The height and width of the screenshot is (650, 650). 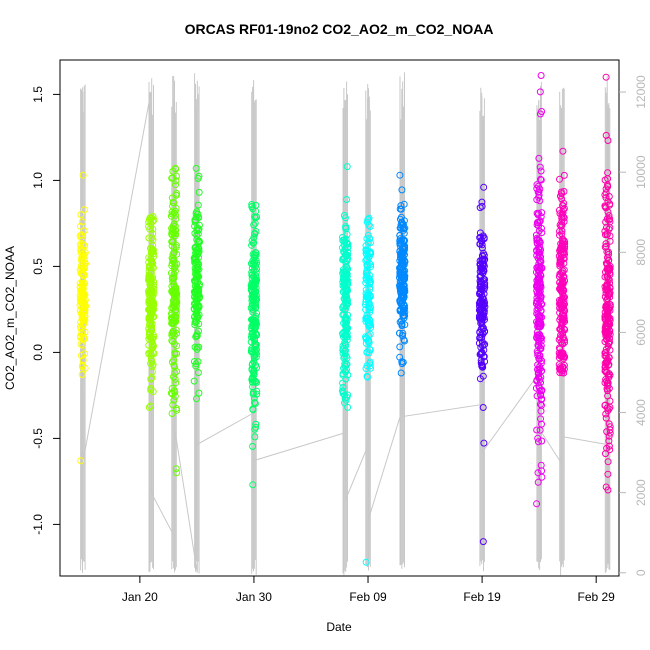 I want to click on y-tick-label: -1.0, so click(x=38, y=524).